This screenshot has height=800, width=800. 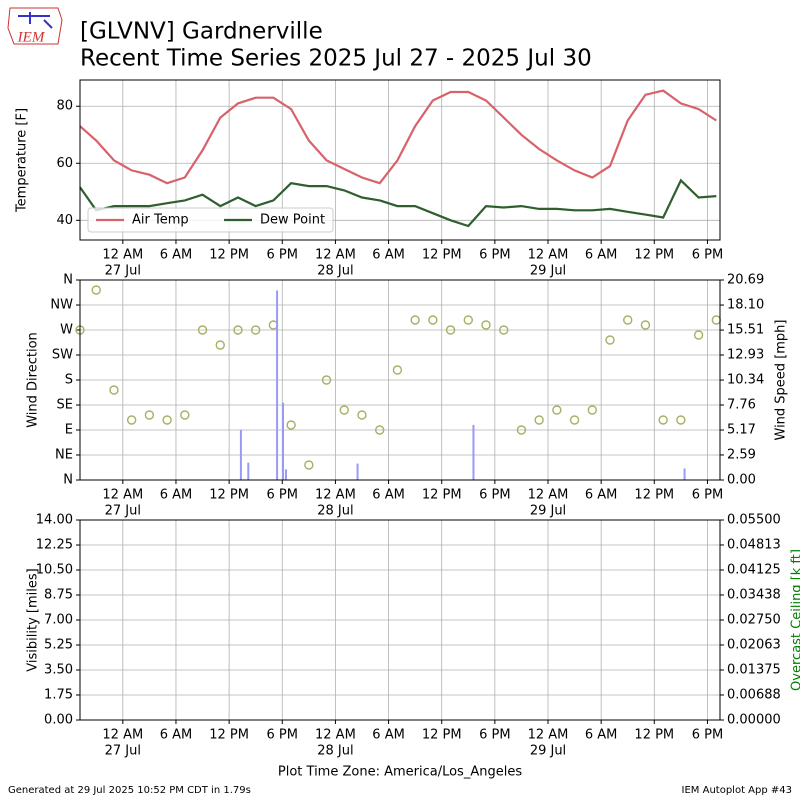 What do you see at coordinates (68, 280) in the screenshot?
I see `y-tick-label: N` at bounding box center [68, 280].